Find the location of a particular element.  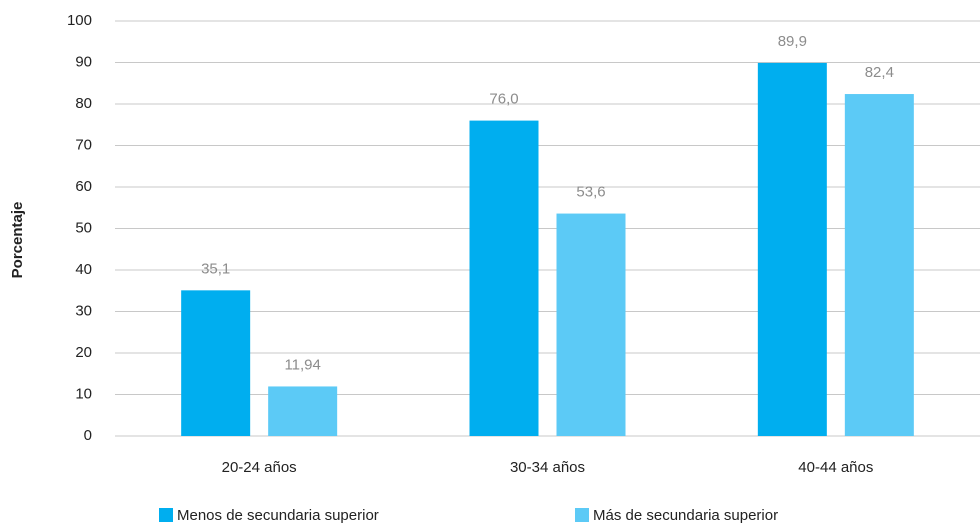

value-label: 82,4 is located at coordinates (879, 72).